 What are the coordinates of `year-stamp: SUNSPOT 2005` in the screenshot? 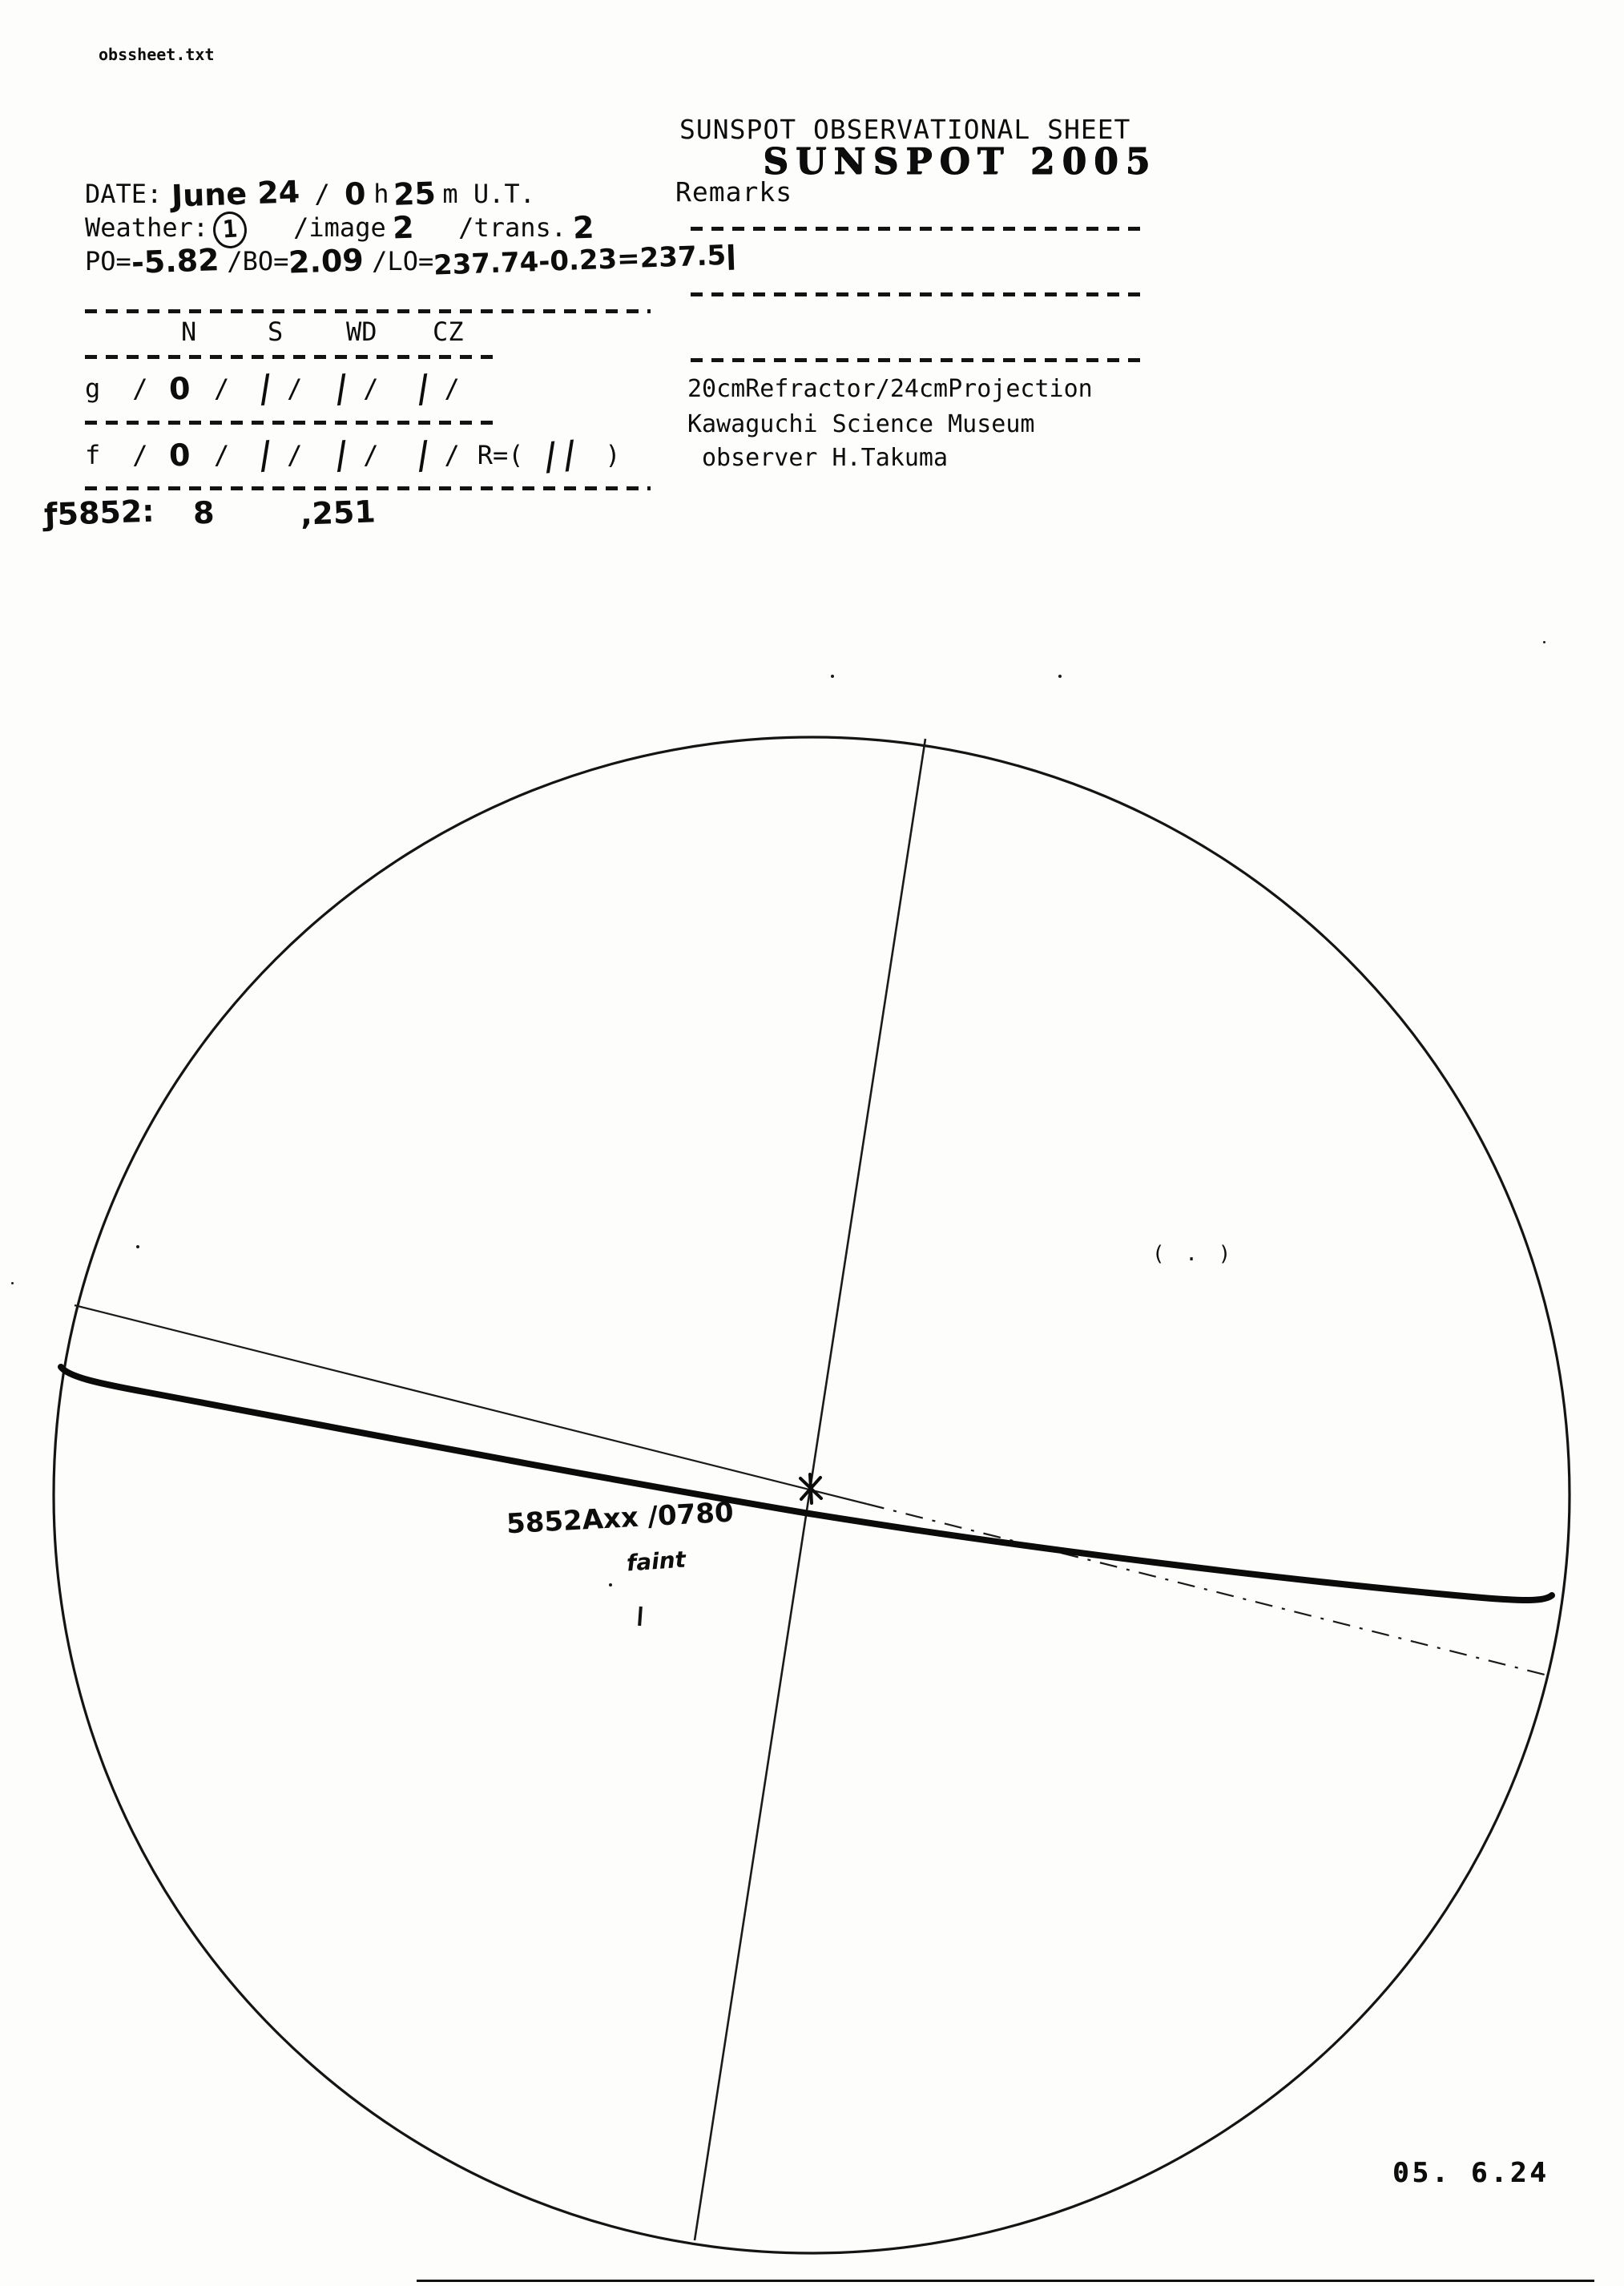 It's located at (960, 161).